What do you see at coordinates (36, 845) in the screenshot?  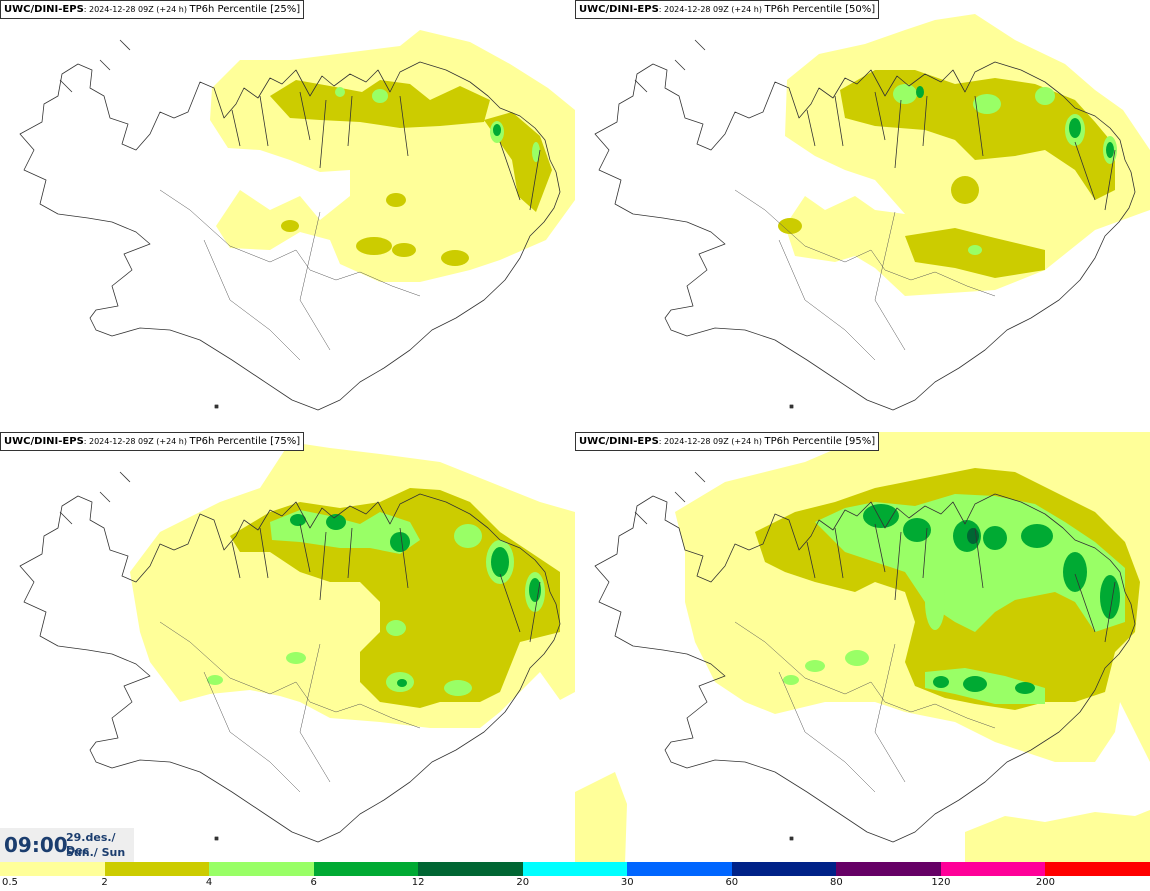 I see `valid-time: 09:00` at bounding box center [36, 845].